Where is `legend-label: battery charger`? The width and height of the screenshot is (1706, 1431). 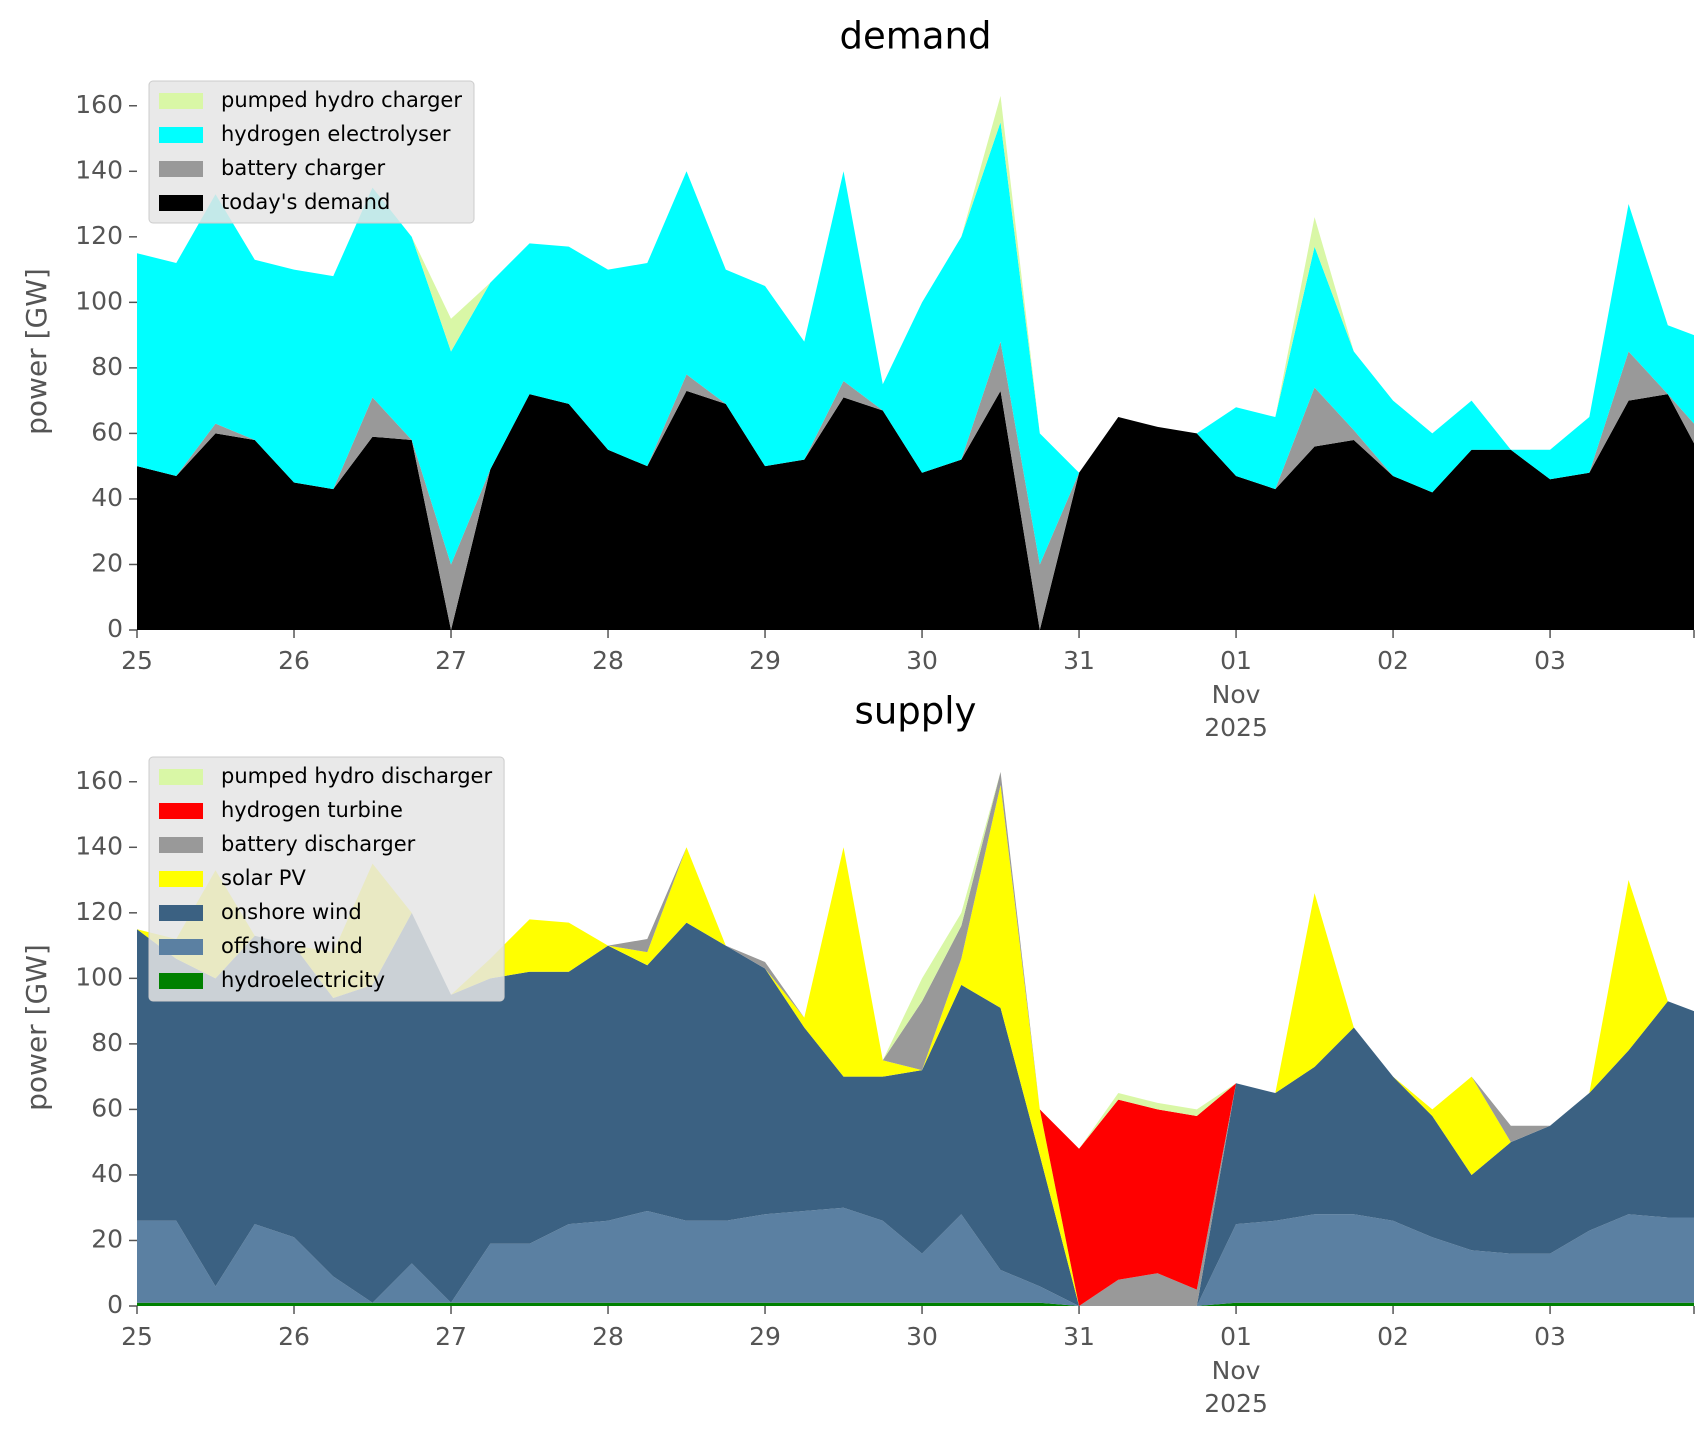
legend-label: battery charger is located at coordinates (303, 168).